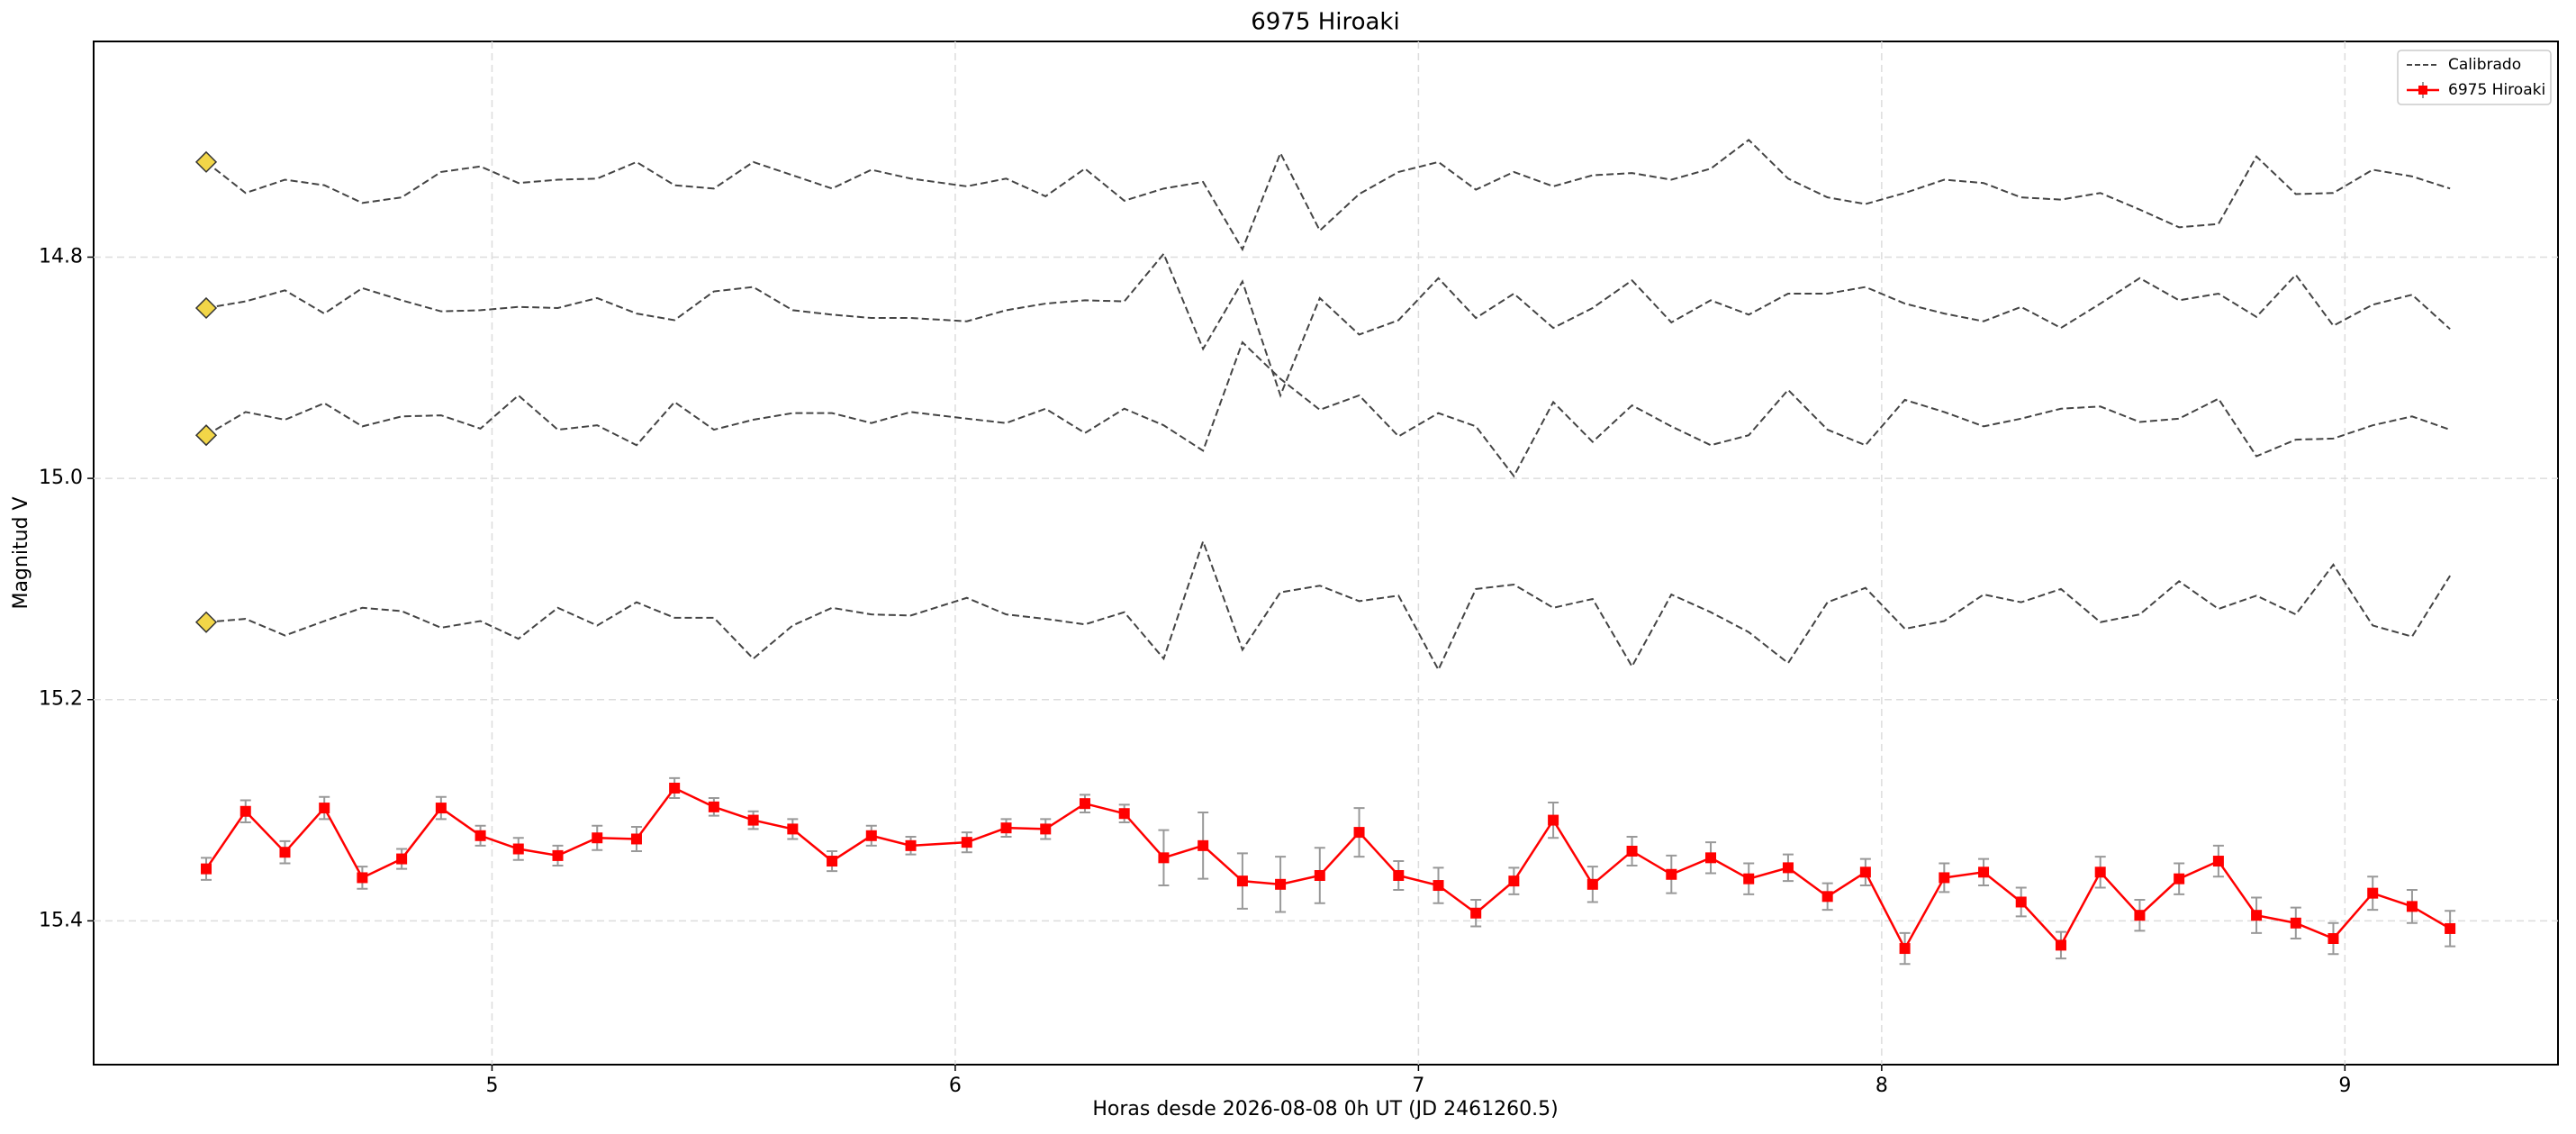 The width and height of the screenshot is (2576, 1134). Describe the element at coordinates (1418, 1086) in the screenshot. I see `x-tick-label: 7` at that location.